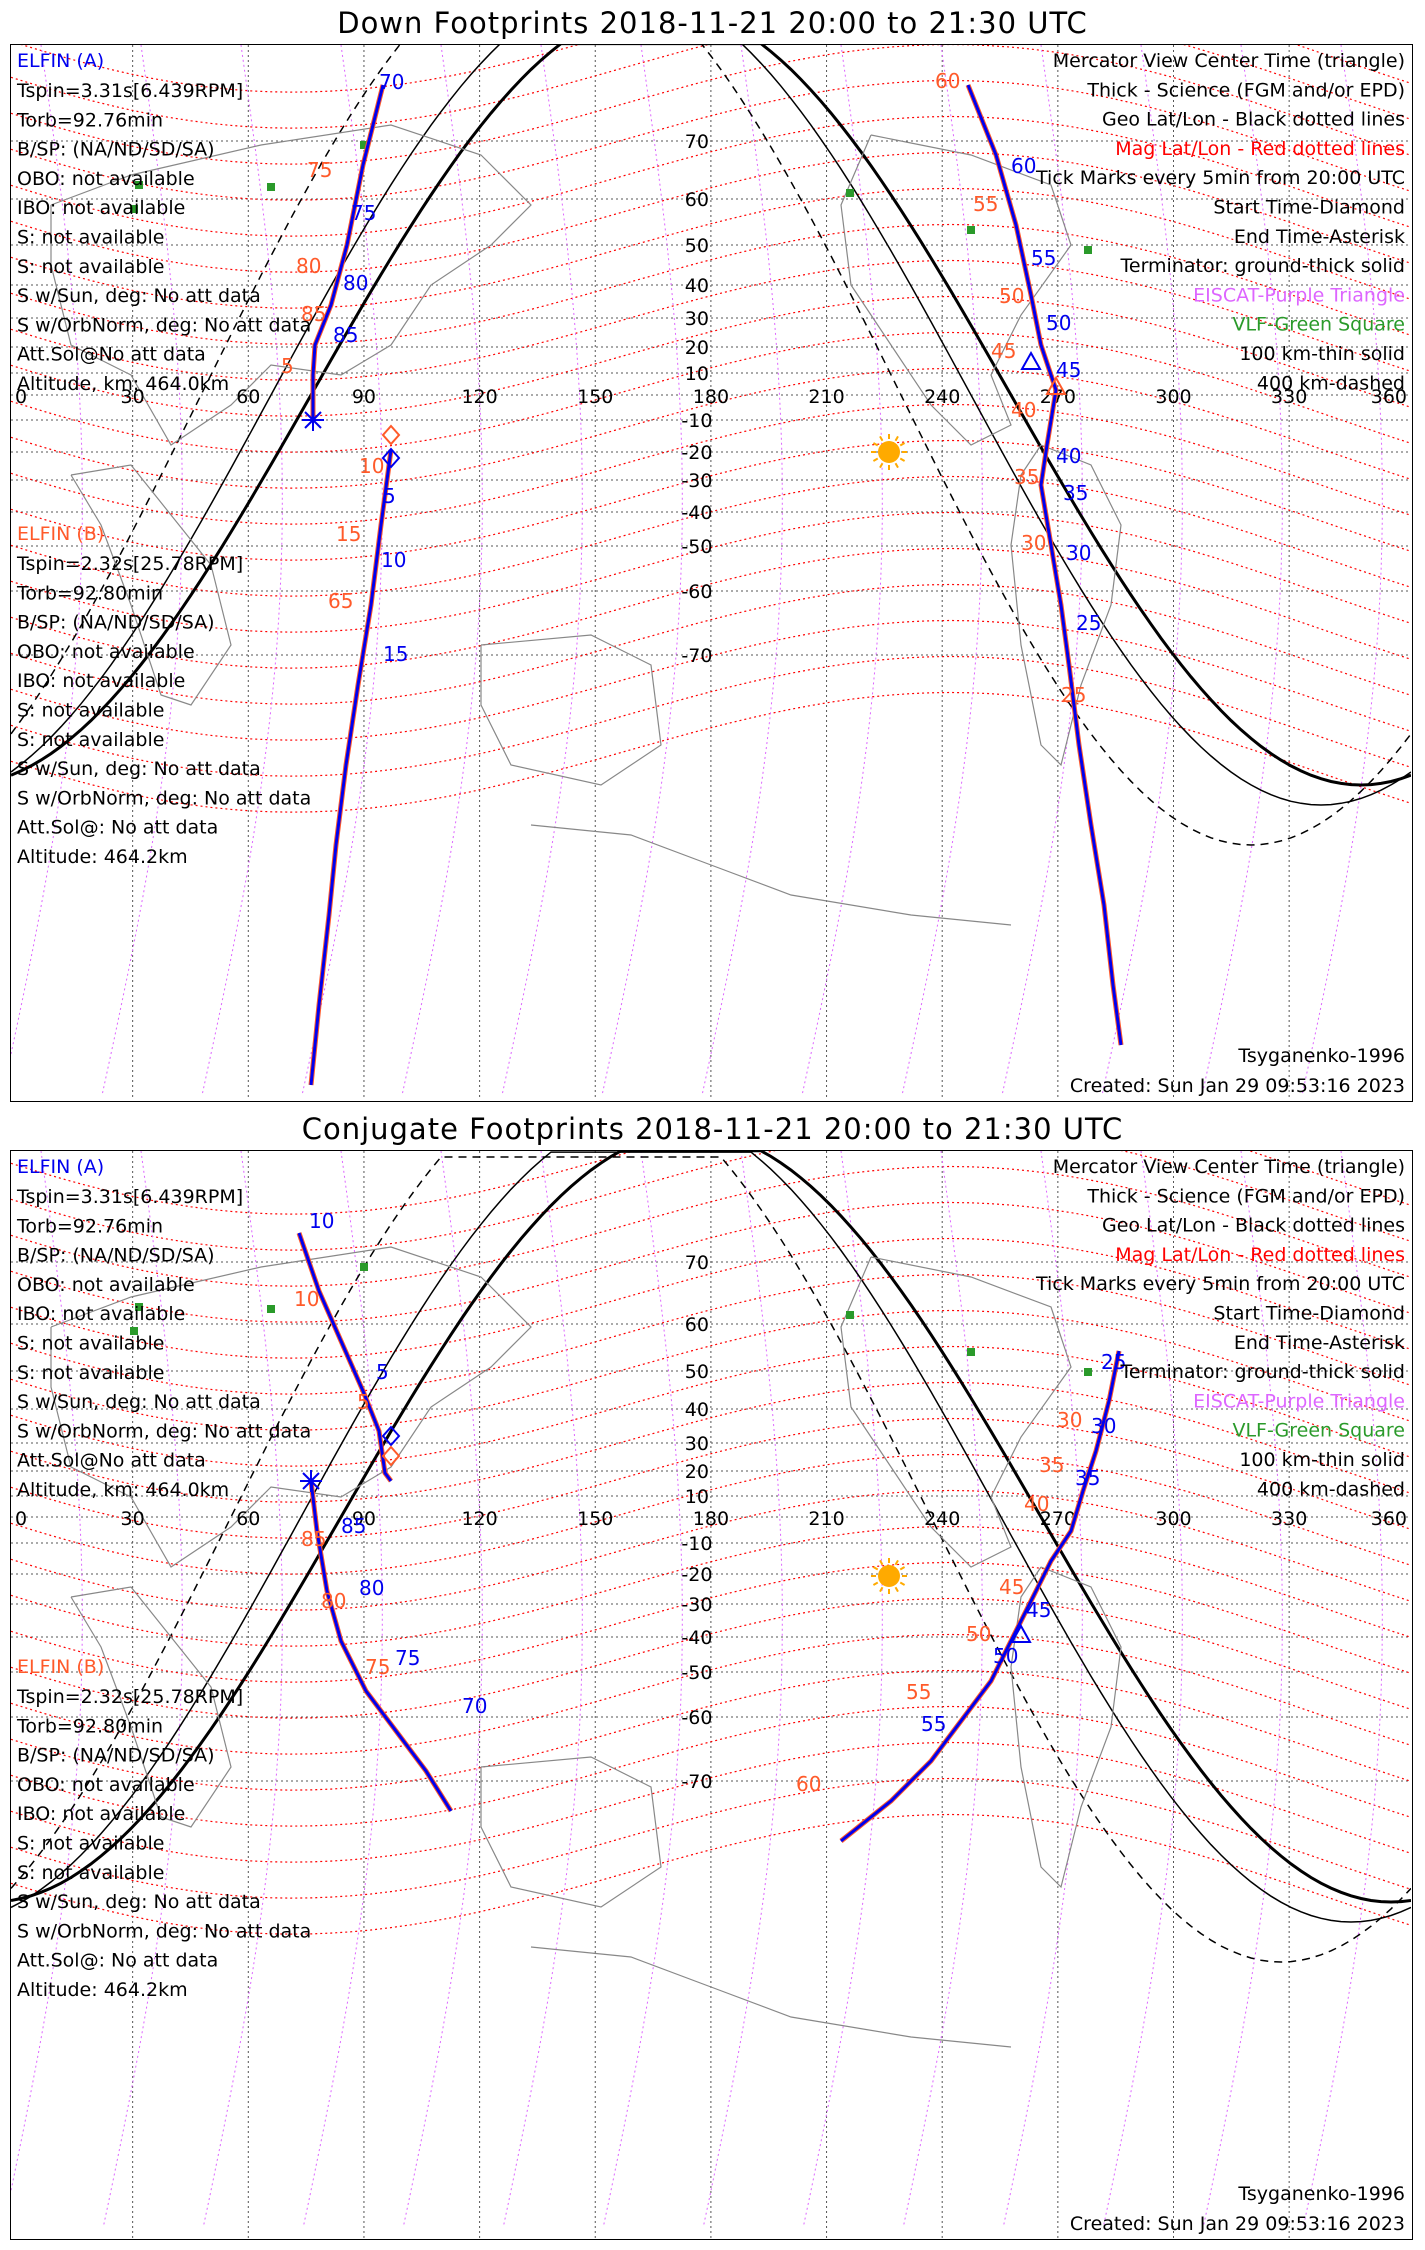  I want to click on elfin-b-tick-label: 50, so click(1011, 296).